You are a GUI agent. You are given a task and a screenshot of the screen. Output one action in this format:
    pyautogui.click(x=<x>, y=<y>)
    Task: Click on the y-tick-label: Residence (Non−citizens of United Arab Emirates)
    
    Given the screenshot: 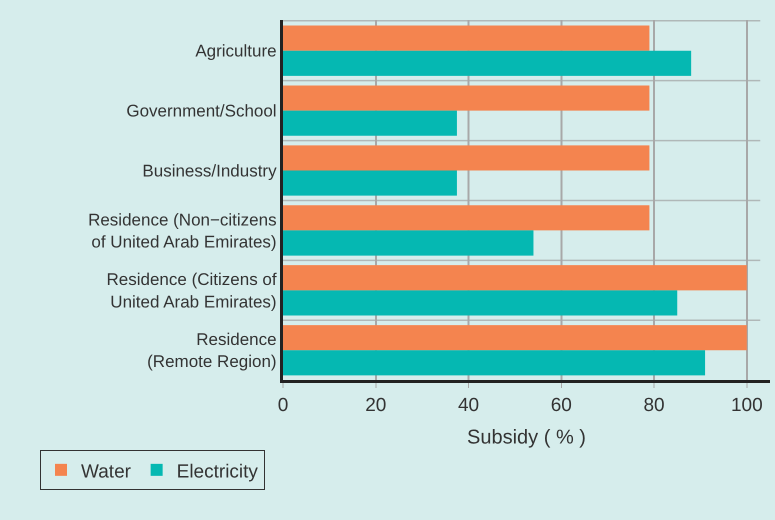 What is the action you would take?
    pyautogui.click(x=182, y=231)
    